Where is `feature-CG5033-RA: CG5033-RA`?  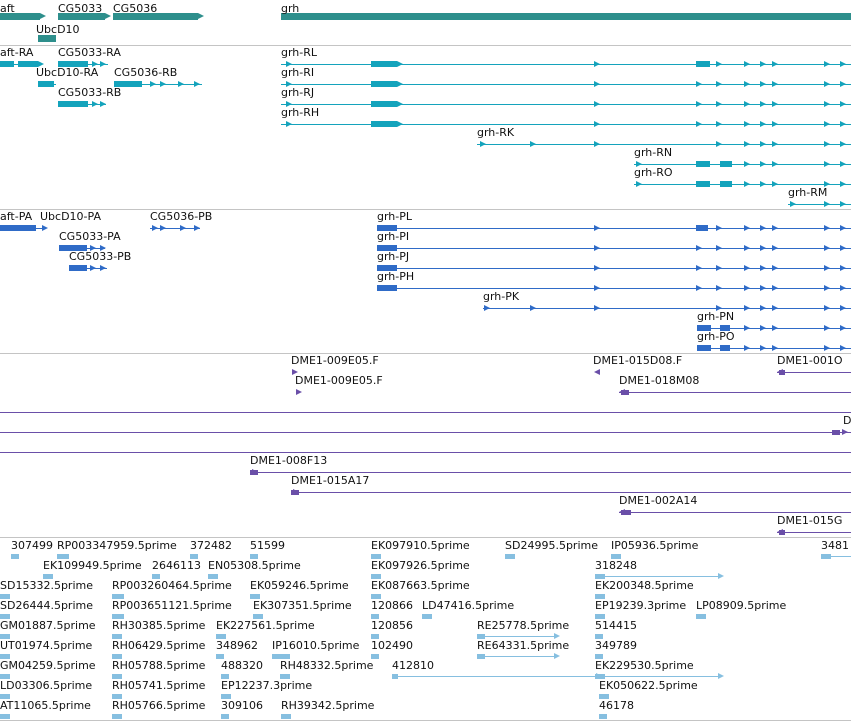 feature-CG5033-RA: CG5033-RA is located at coordinates (425, 33).